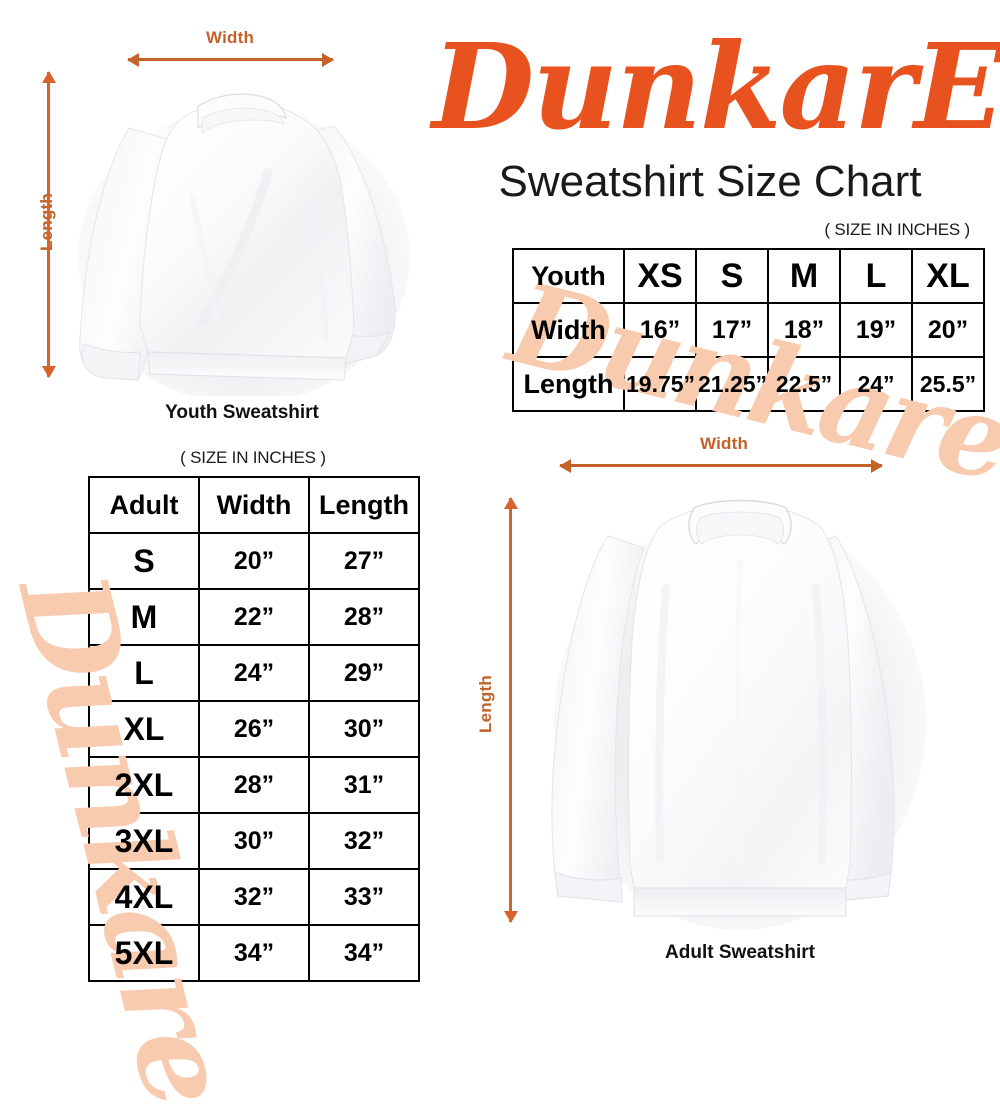 The height and width of the screenshot is (1115, 1000). What do you see at coordinates (948, 330) in the screenshot?
I see `youth-width-xl: 20”` at bounding box center [948, 330].